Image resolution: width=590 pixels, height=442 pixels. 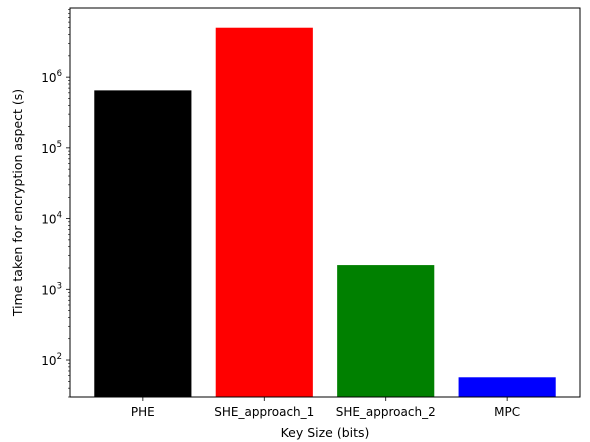 What do you see at coordinates (507, 412) in the screenshot?
I see `x-tick-label: MPC` at bounding box center [507, 412].